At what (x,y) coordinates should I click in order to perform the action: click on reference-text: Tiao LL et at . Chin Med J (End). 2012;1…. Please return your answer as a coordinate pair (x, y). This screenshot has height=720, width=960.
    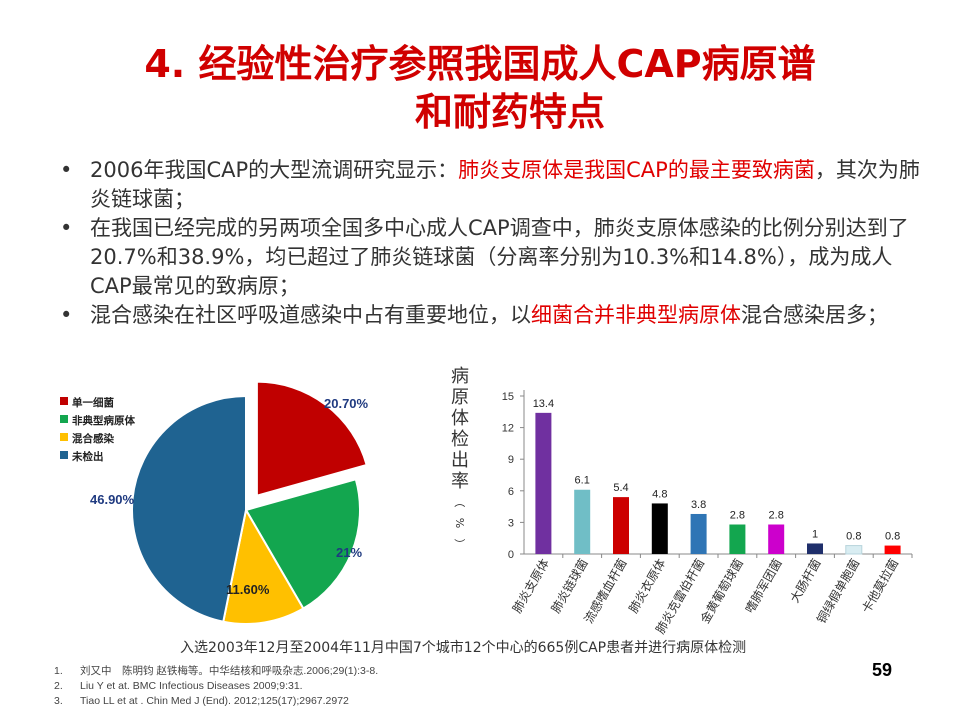
    Looking at the image, I should click on (214, 701).